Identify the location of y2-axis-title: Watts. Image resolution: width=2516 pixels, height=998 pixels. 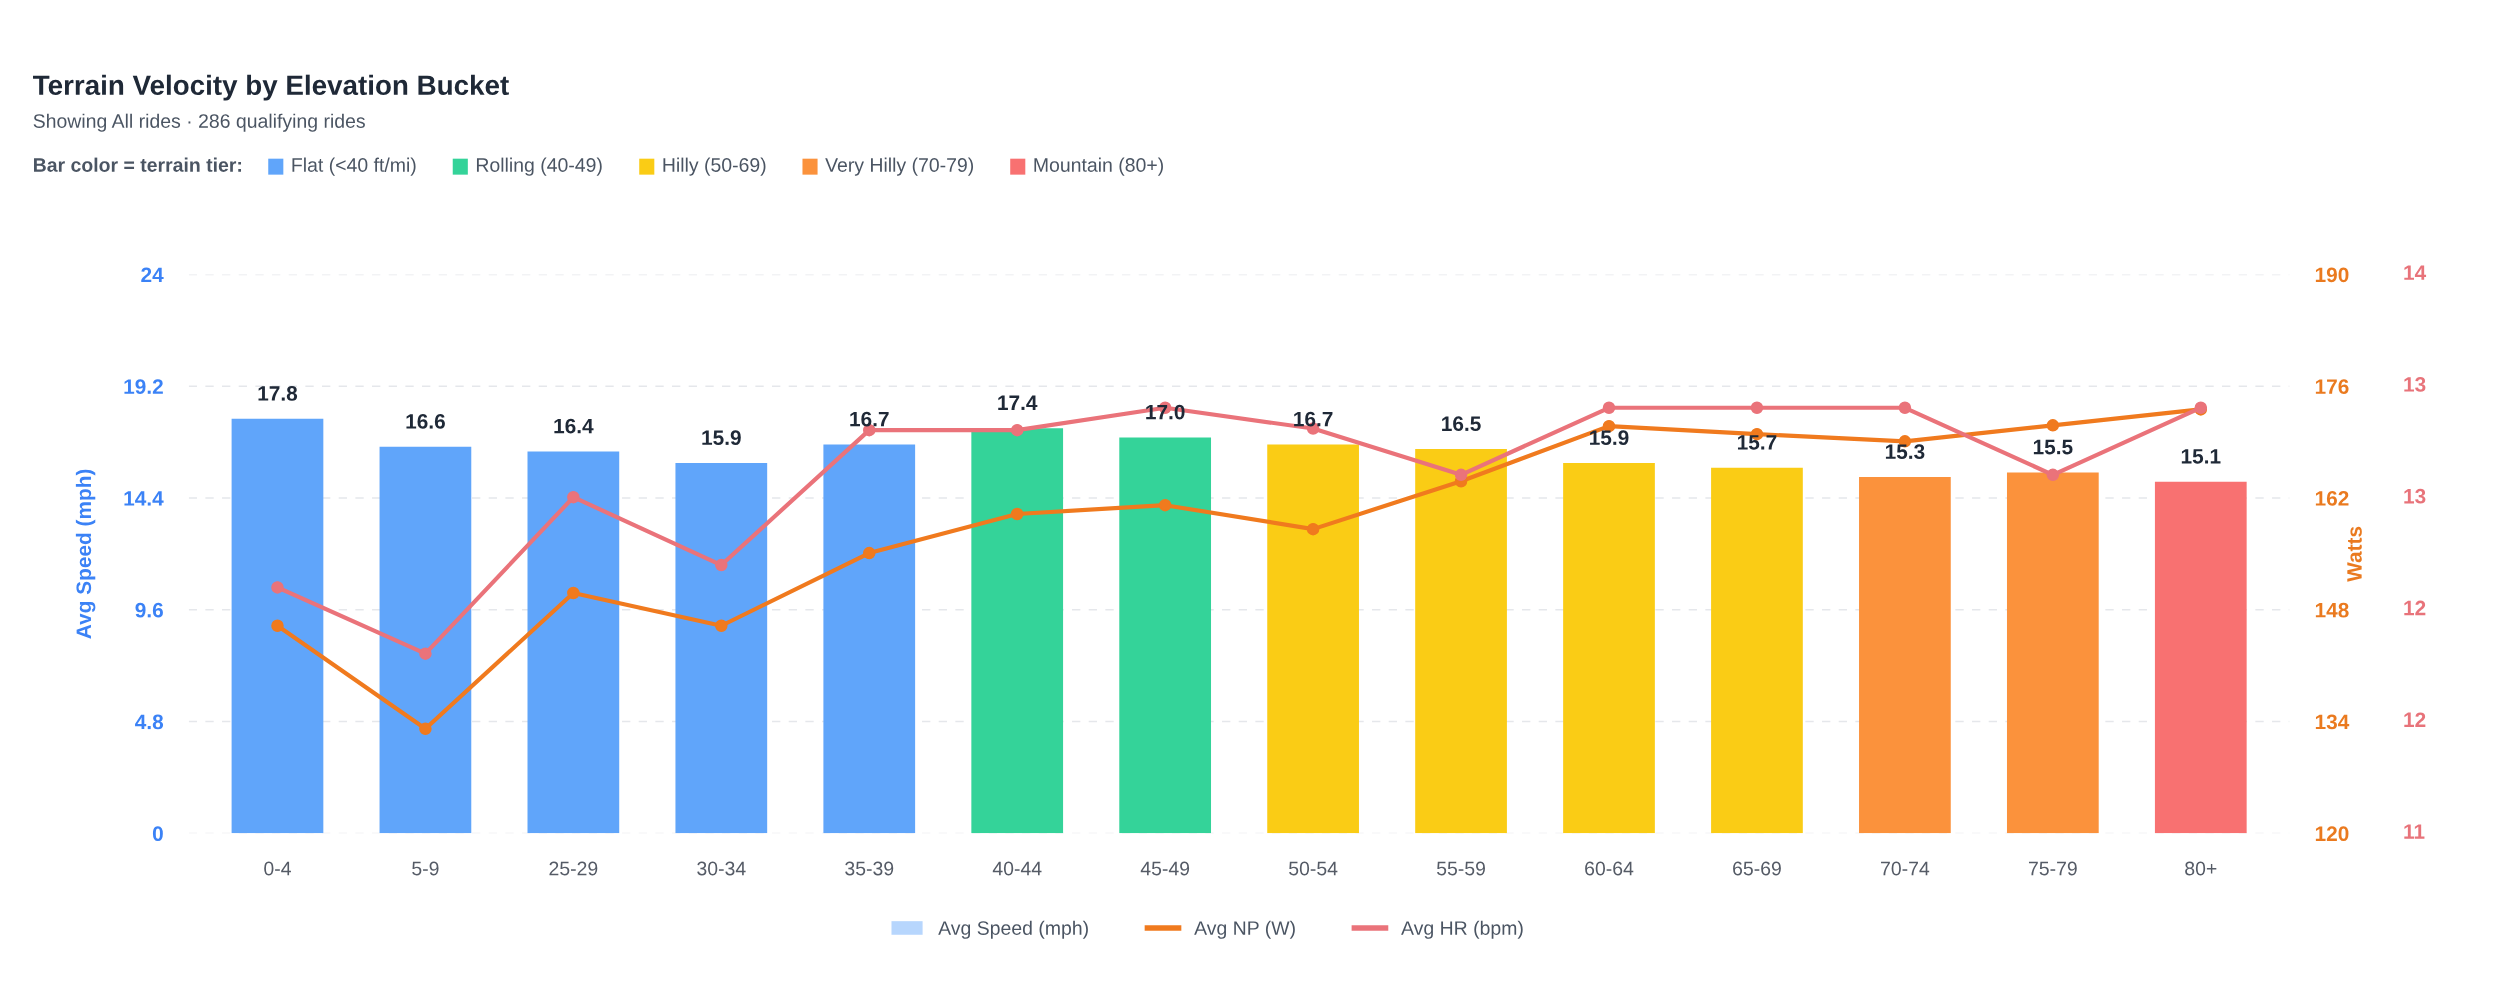
(2354, 554).